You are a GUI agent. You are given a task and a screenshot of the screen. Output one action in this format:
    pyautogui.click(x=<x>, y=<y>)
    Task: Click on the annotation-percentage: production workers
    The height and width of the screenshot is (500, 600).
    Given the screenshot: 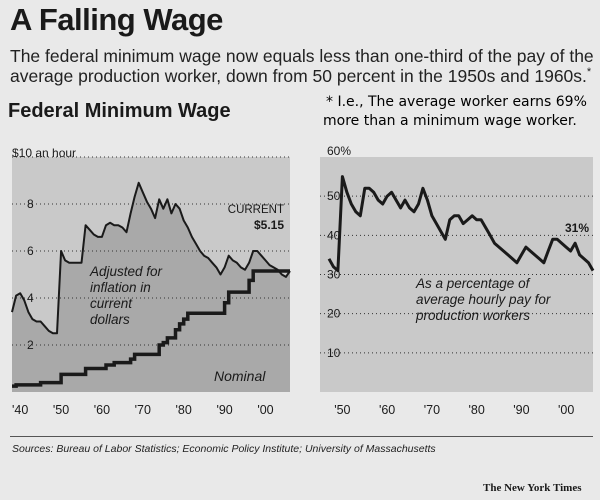 What is the action you would take?
    pyautogui.click(x=472, y=315)
    